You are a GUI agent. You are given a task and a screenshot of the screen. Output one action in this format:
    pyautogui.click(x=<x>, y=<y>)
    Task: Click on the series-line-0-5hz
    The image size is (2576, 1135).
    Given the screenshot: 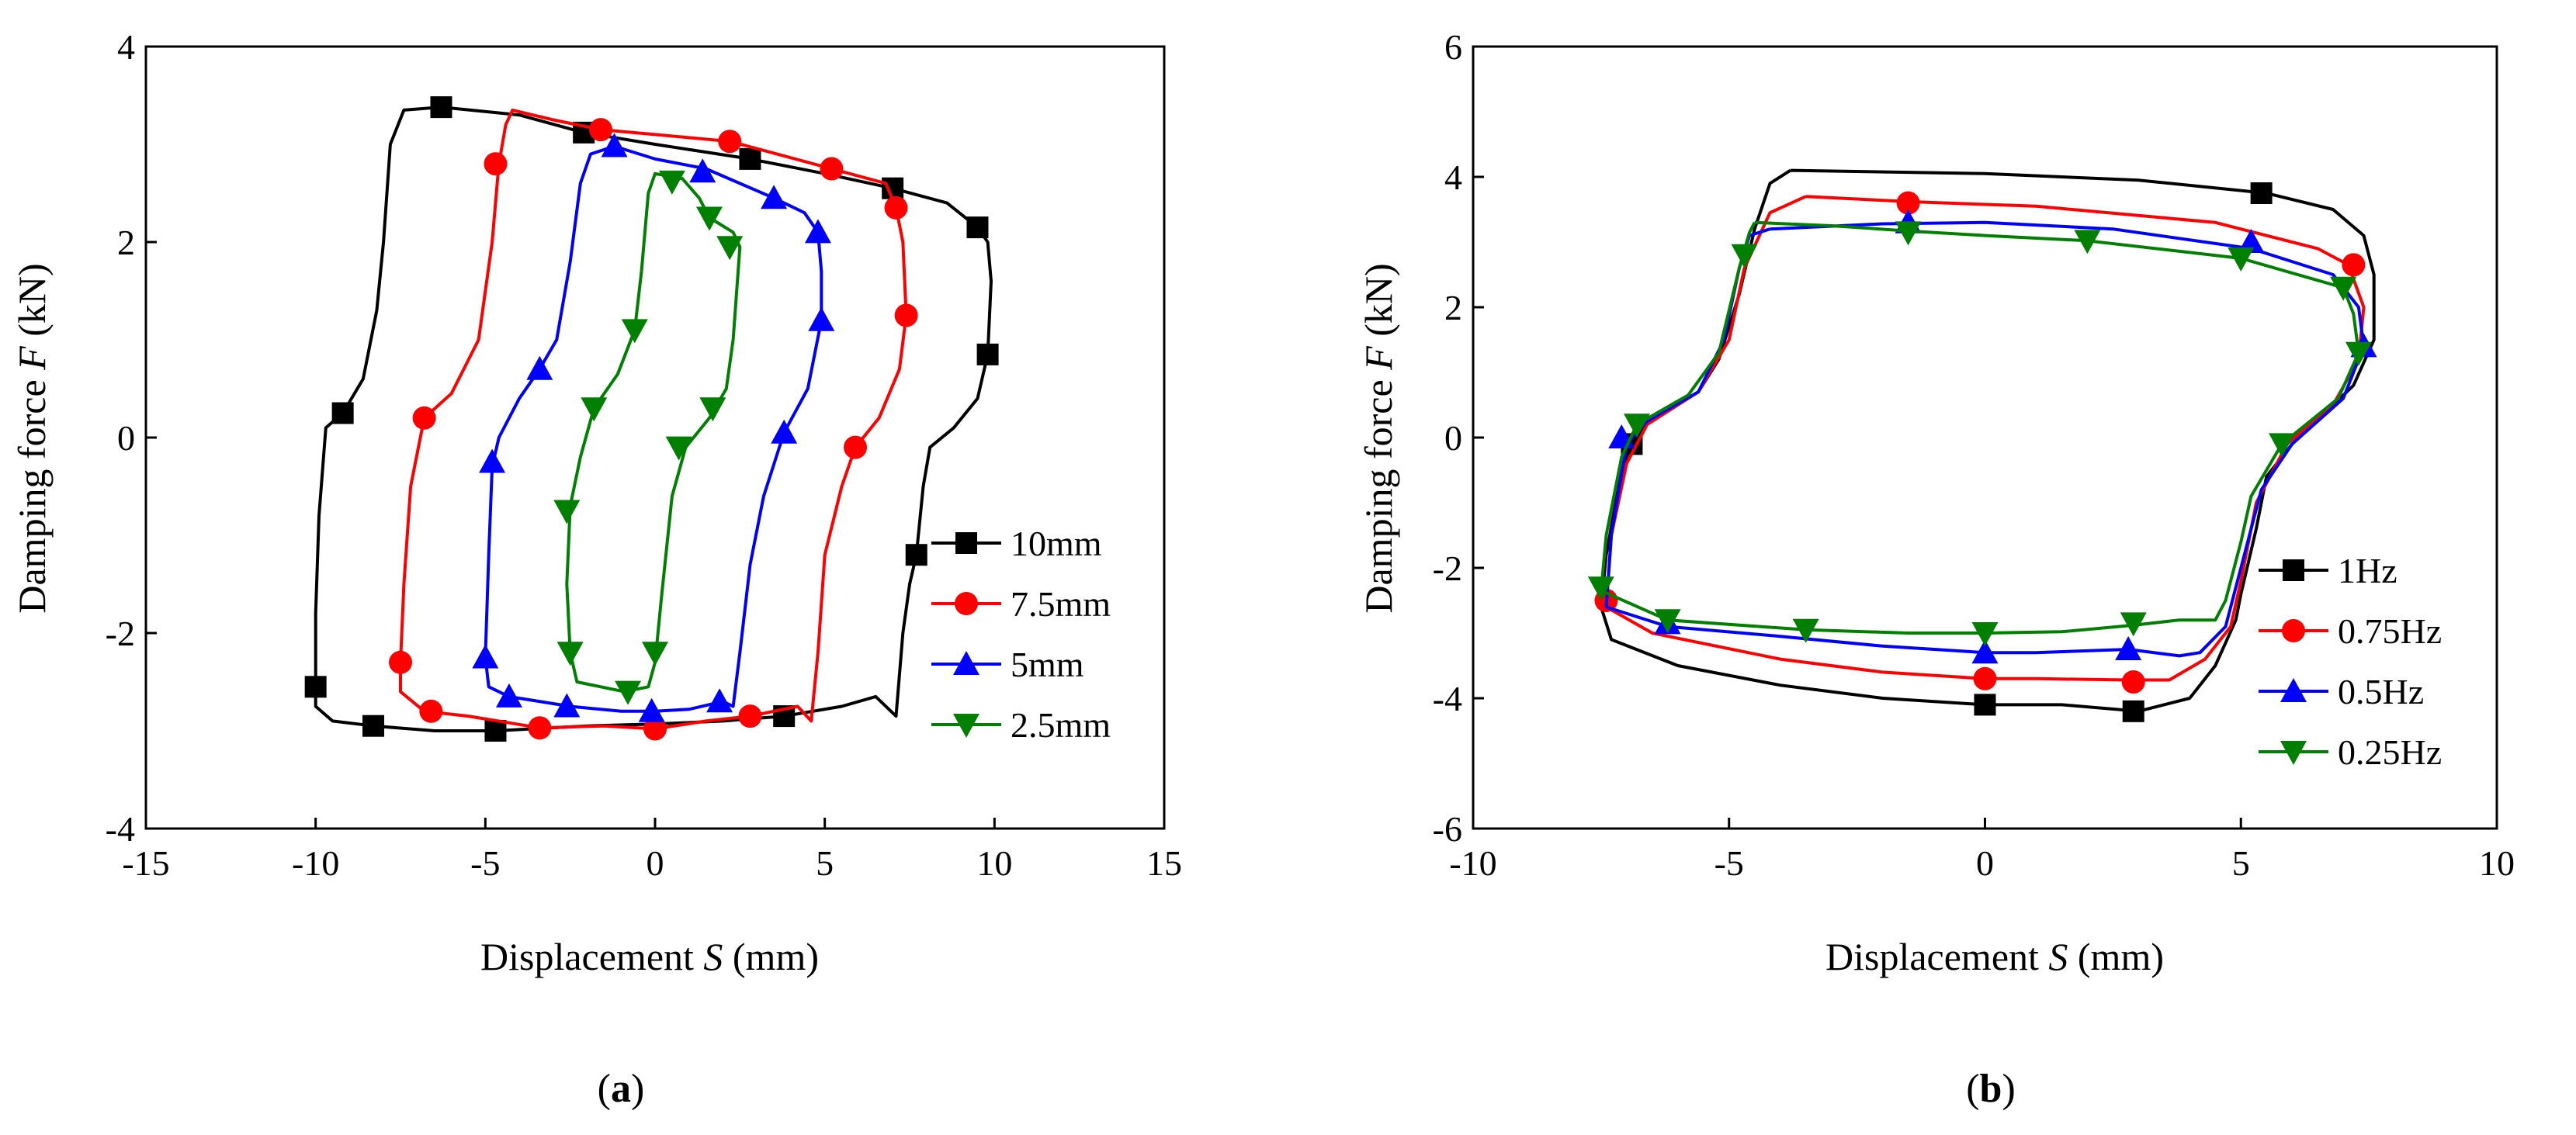 What is the action you would take?
    pyautogui.click(x=1985, y=439)
    